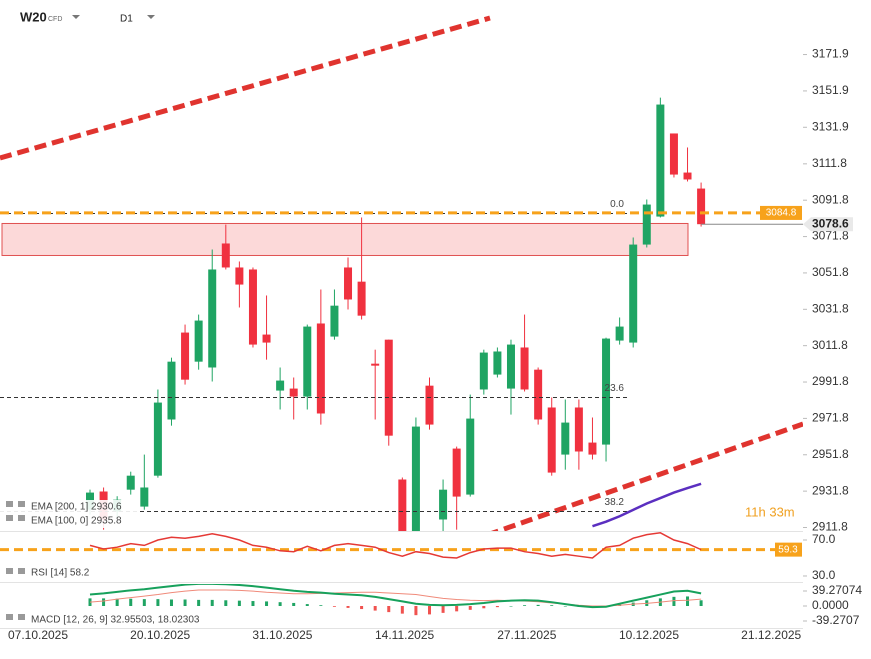 The height and width of the screenshot is (659, 871). I want to click on rsi-tick-label: 70.0, so click(824, 539).